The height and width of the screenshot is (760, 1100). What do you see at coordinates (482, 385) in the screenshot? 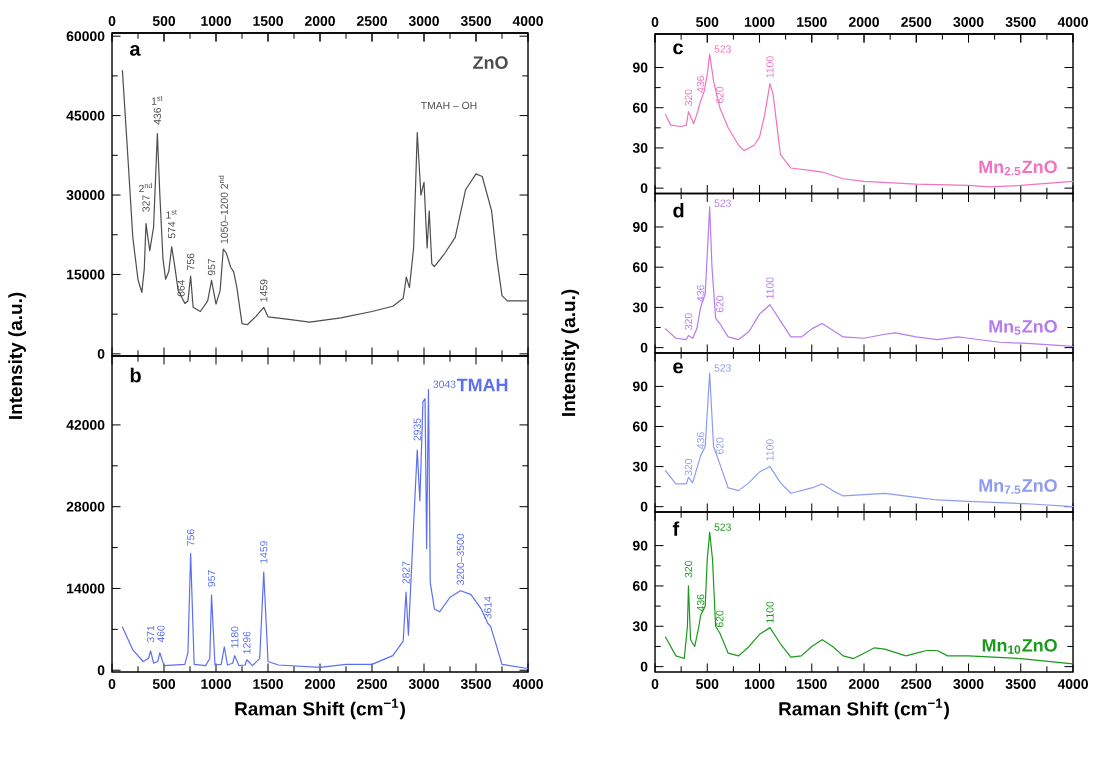
I see `series-label: TMAH` at bounding box center [482, 385].